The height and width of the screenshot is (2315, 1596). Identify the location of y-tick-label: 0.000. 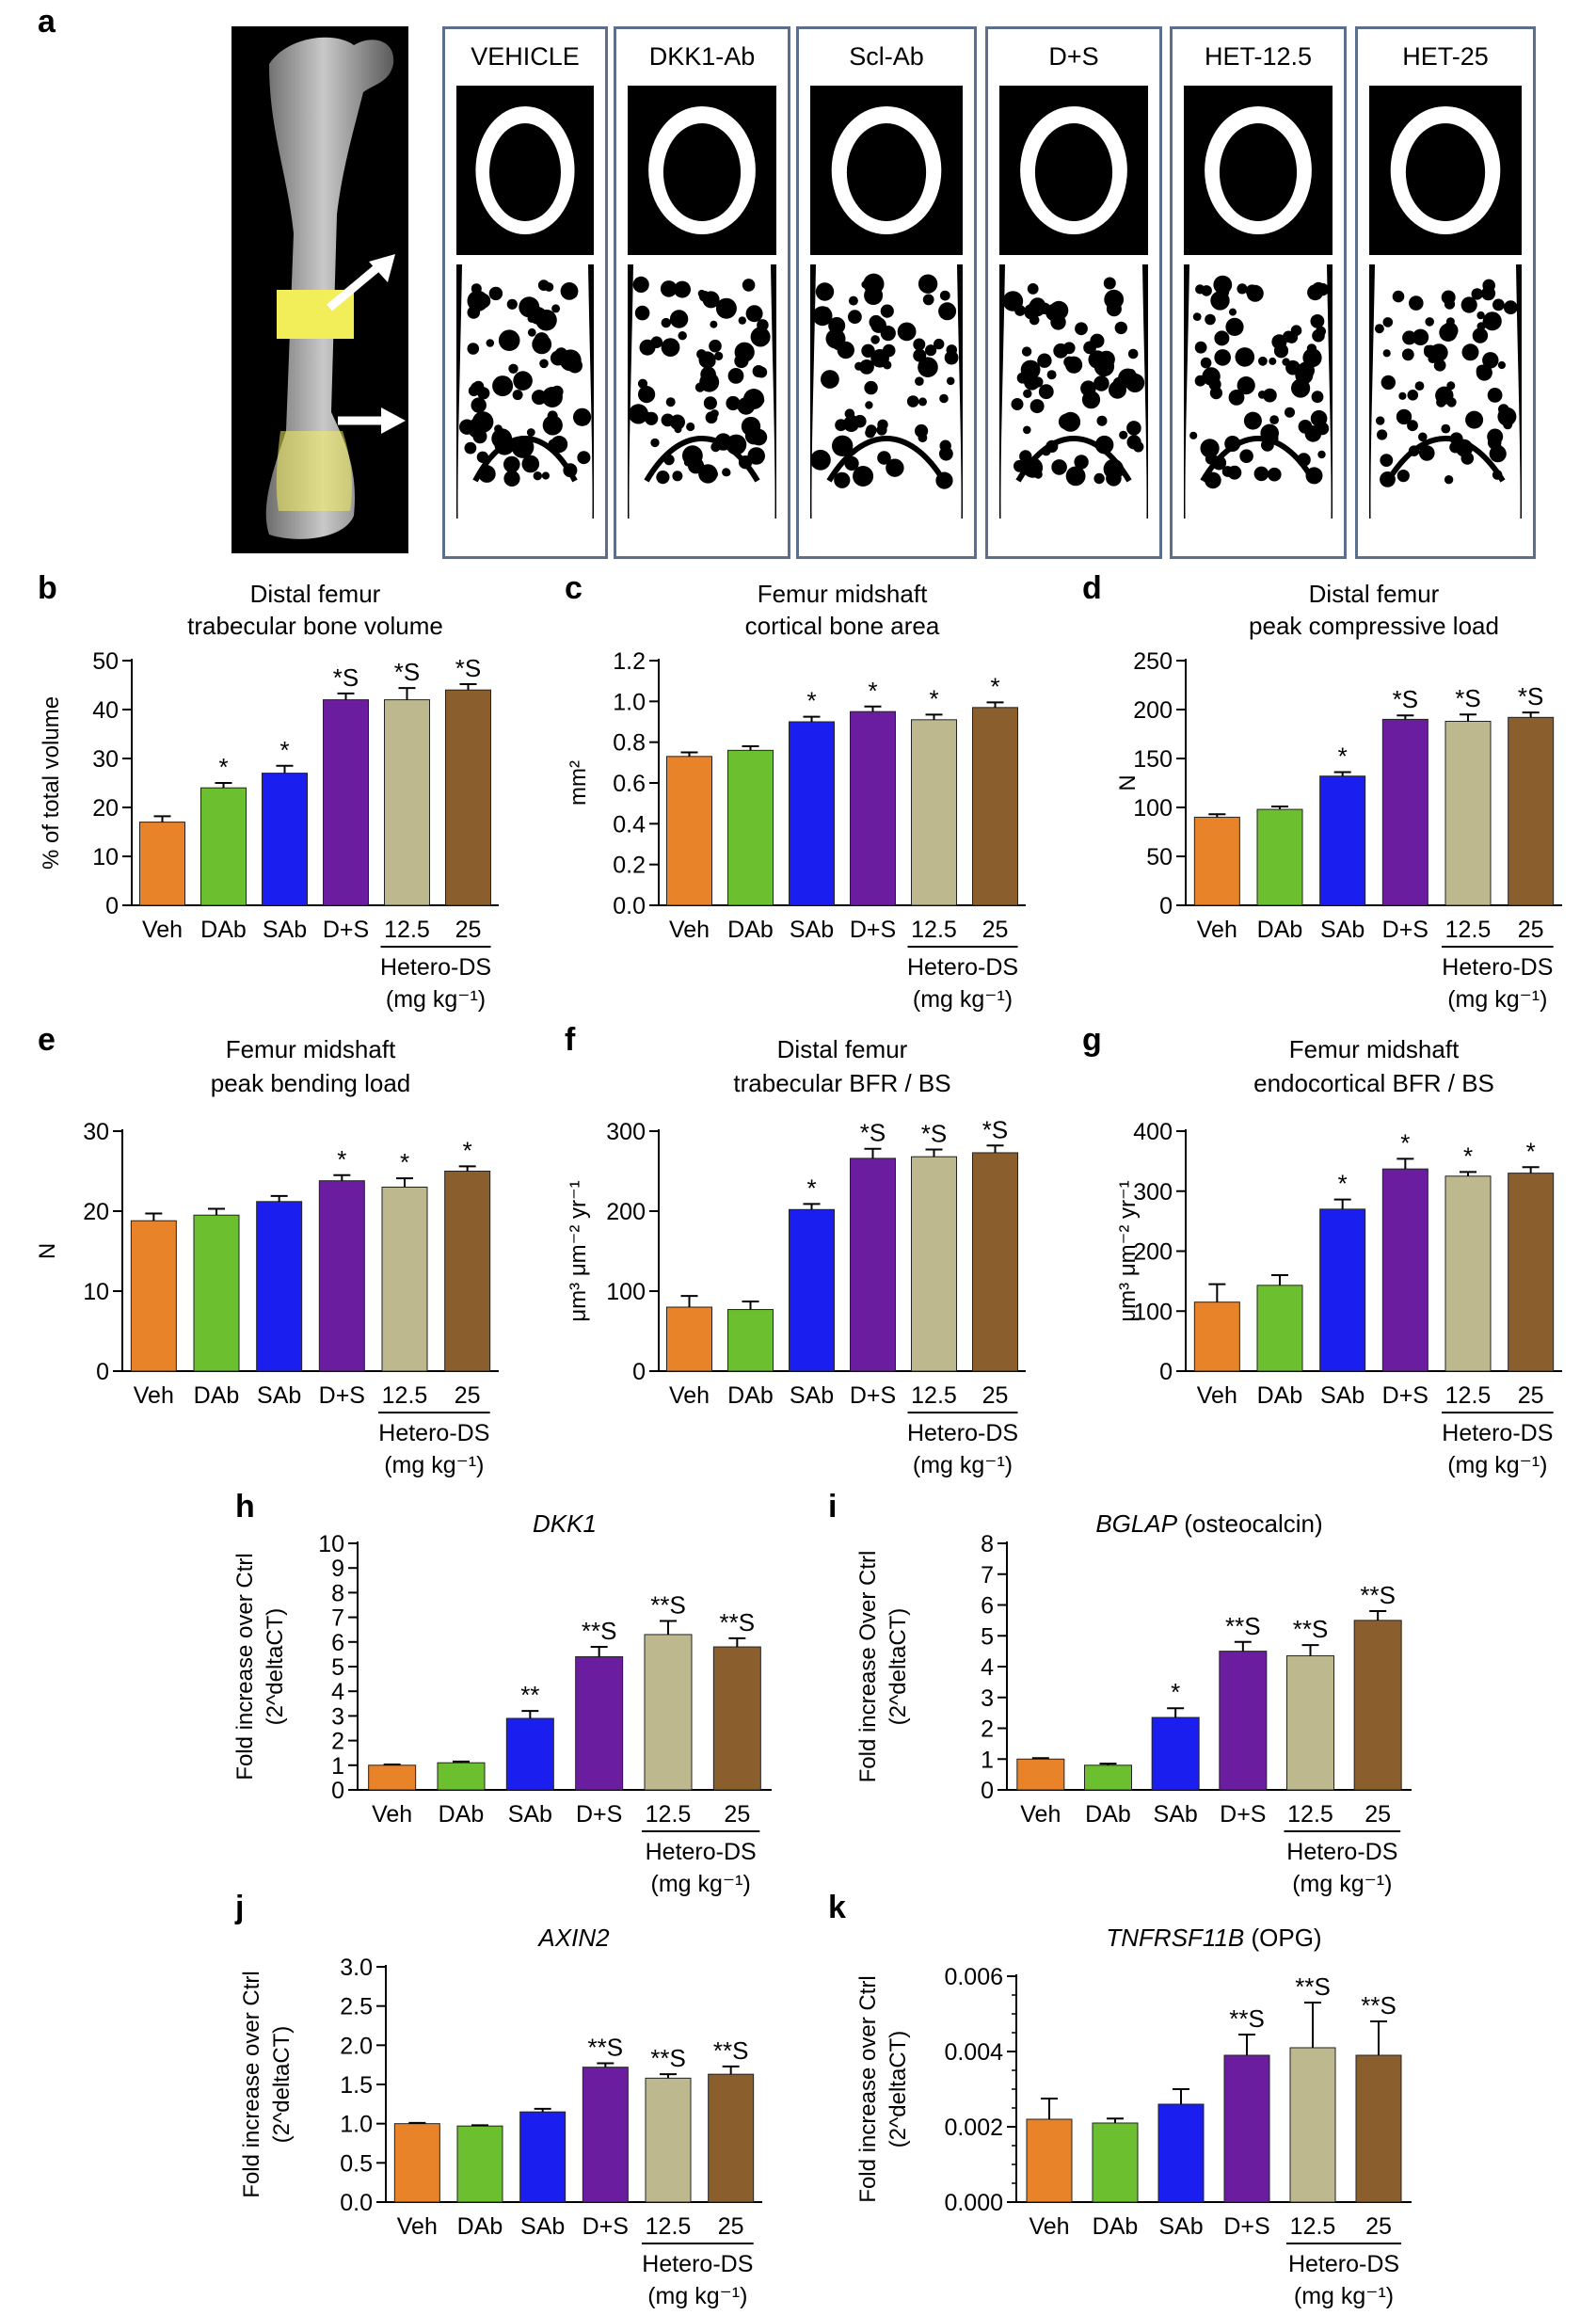
(973, 2203).